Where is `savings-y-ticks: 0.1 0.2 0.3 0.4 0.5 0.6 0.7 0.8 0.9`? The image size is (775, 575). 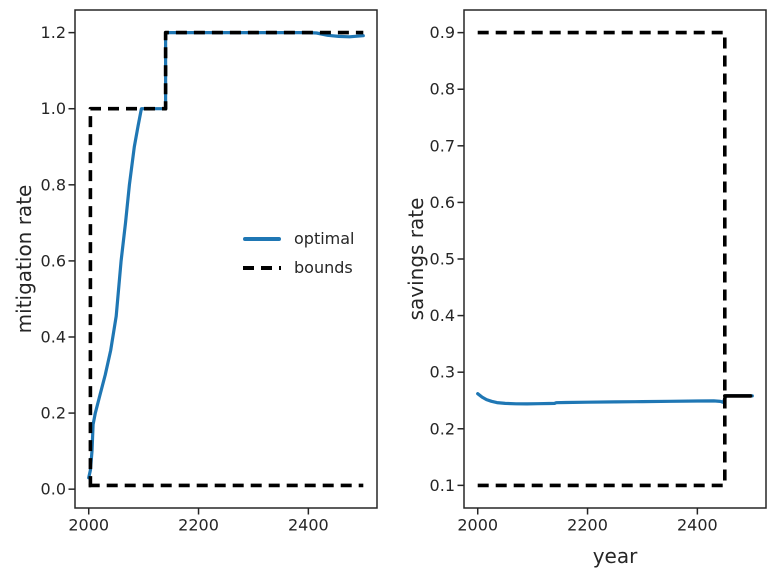 savings-y-ticks: 0.1 0.2 0.3 0.4 0.5 0.6 0.7 0.8 0.9 is located at coordinates (447, 259).